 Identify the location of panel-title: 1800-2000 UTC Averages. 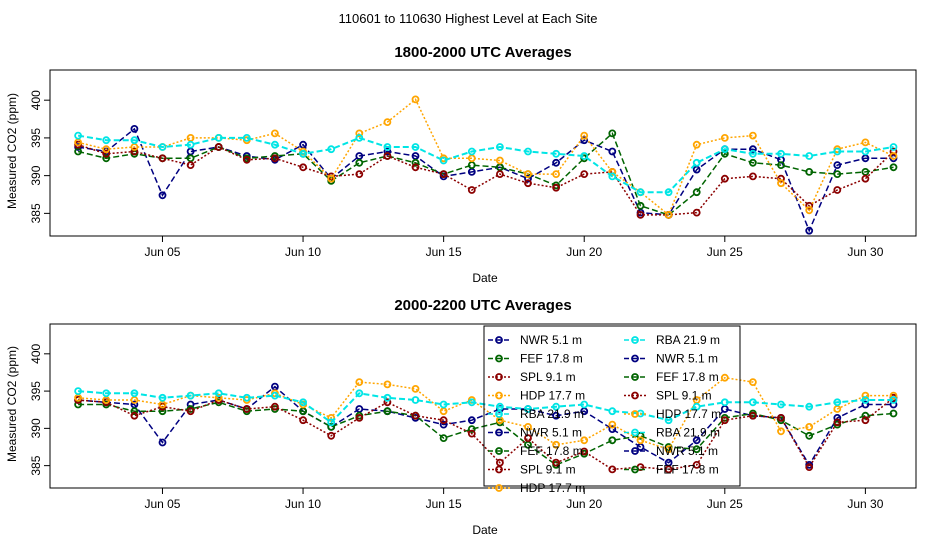
(482, 52).